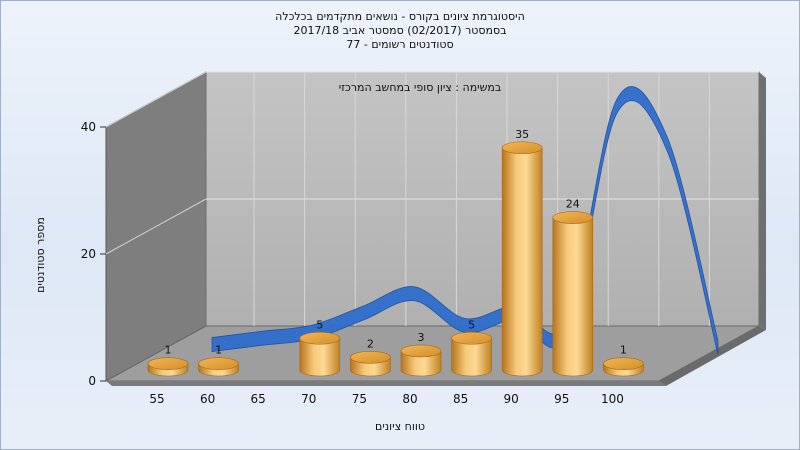 The height and width of the screenshot is (450, 800). I want to click on chart-subtitle: במשימה : ציון סופי במחשב המרכזי, so click(420, 87).